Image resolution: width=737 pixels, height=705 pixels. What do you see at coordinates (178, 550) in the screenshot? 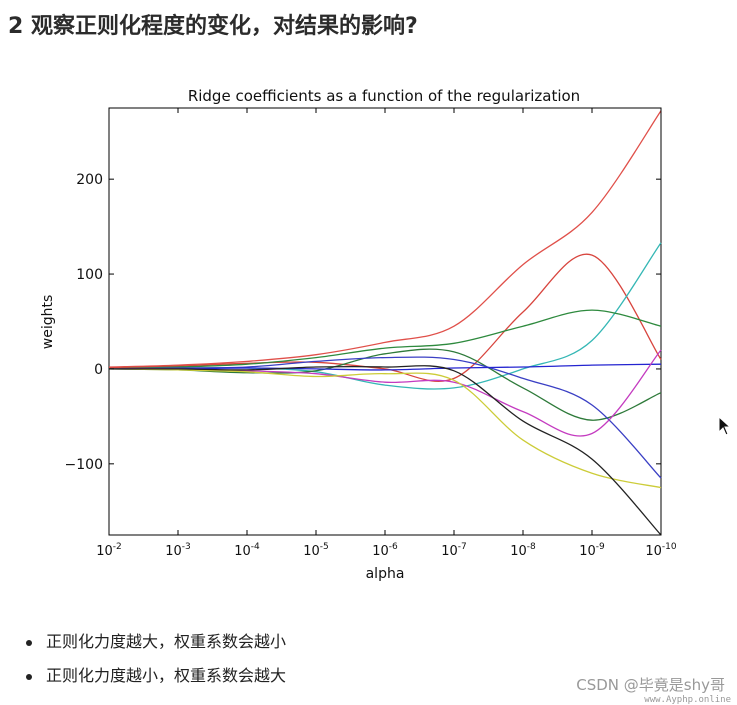
I see `x-tick-label: 10⁻³` at bounding box center [178, 550].